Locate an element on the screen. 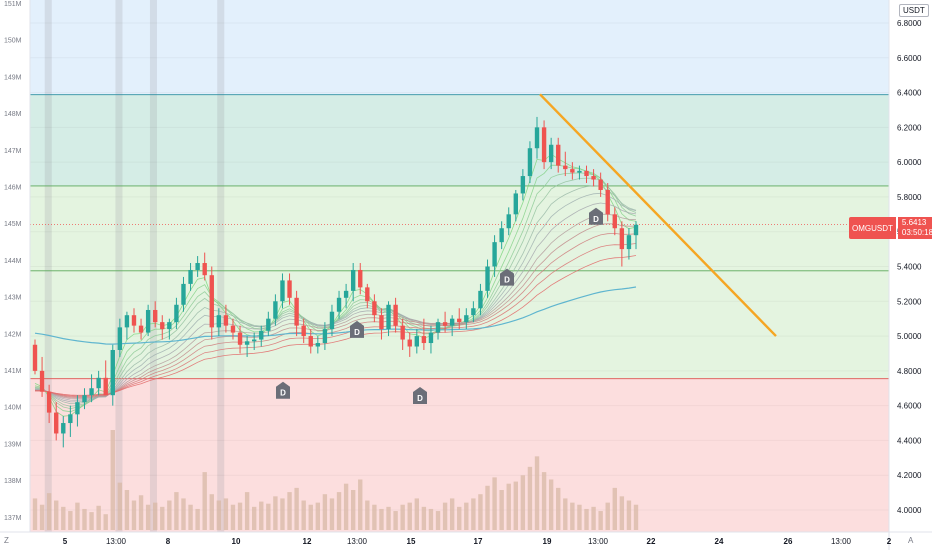 The height and width of the screenshot is (550, 932). left-tick-5: 146M is located at coordinates (13, 188).